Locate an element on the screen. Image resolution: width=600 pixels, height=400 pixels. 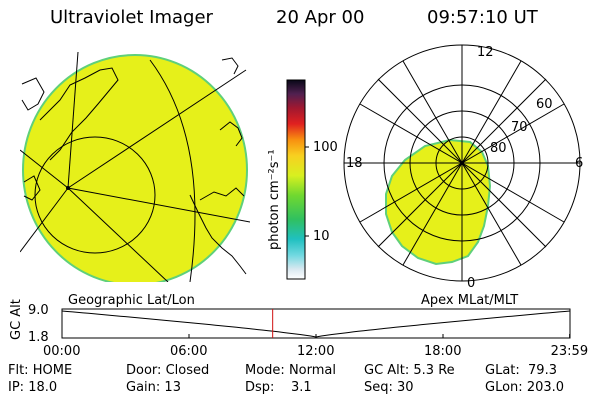
status-flt-value: HOME is located at coordinates (52, 370).